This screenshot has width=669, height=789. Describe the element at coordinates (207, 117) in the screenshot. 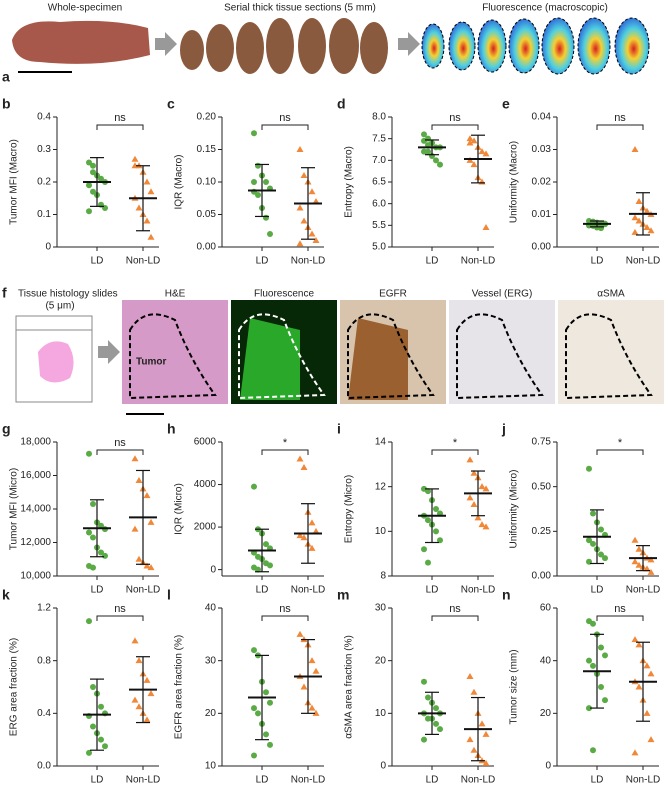

I see `y-tick-label: 0.20` at that location.